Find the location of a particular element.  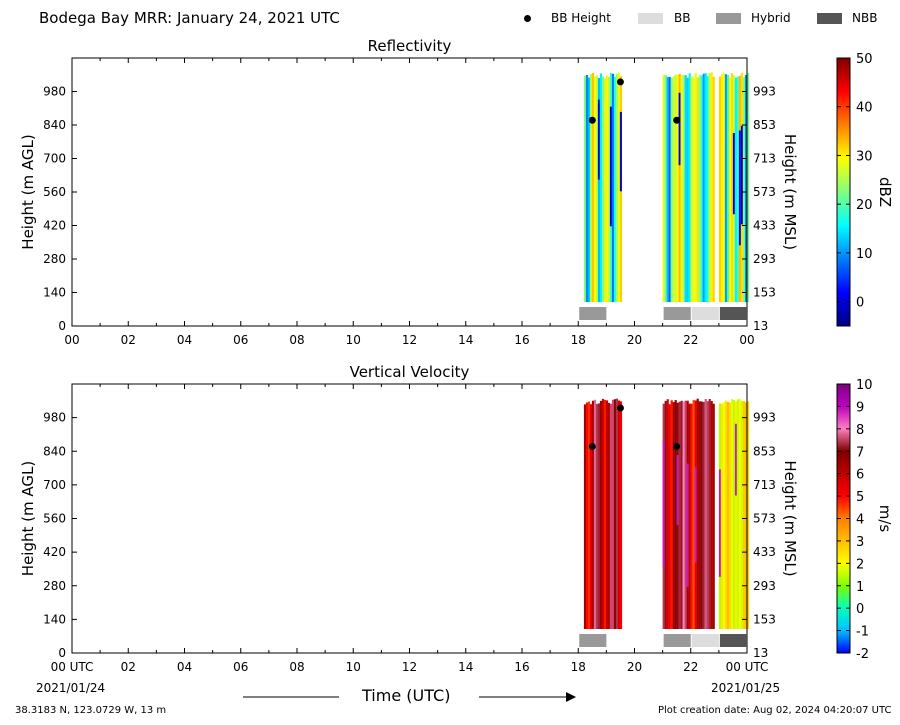

y-tick-label: 420 is located at coordinates (54, 552).